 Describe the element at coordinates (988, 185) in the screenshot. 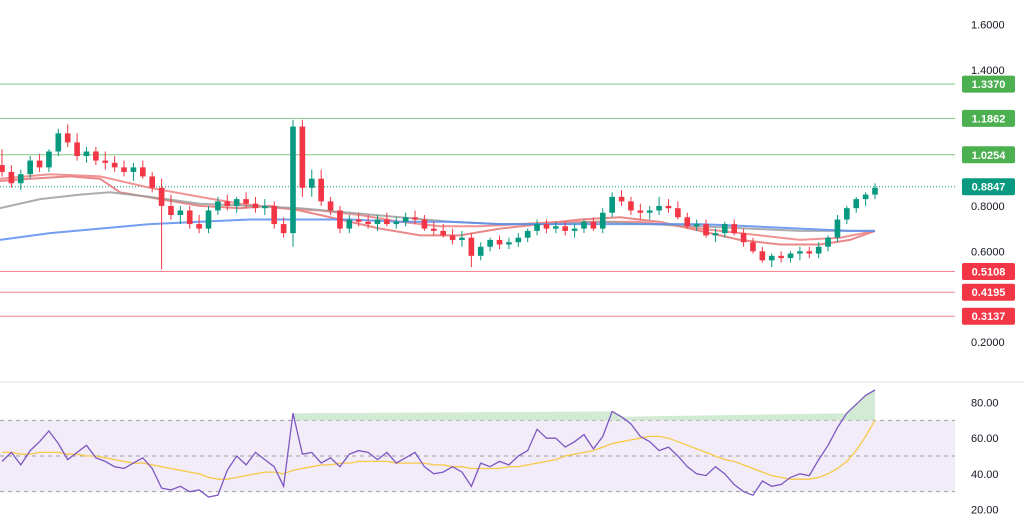

I see `price-axis: 1.6000 1.4000 0.8000 0.6000 0.2000` at that location.